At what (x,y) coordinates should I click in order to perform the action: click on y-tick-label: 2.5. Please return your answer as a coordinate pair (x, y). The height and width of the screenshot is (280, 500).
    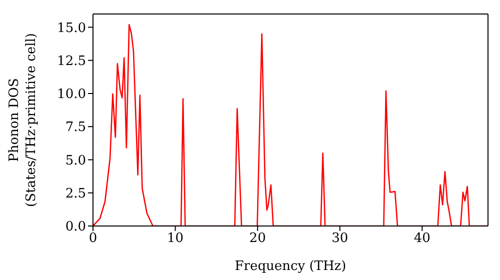
    Looking at the image, I should click on (75, 194).